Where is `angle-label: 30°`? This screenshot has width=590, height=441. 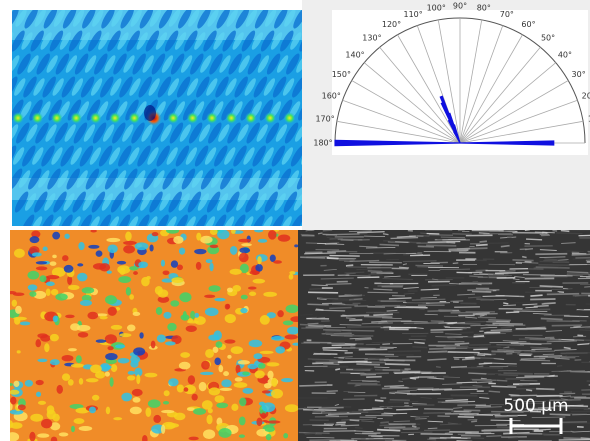
angle-label: 30° is located at coordinates (579, 74).